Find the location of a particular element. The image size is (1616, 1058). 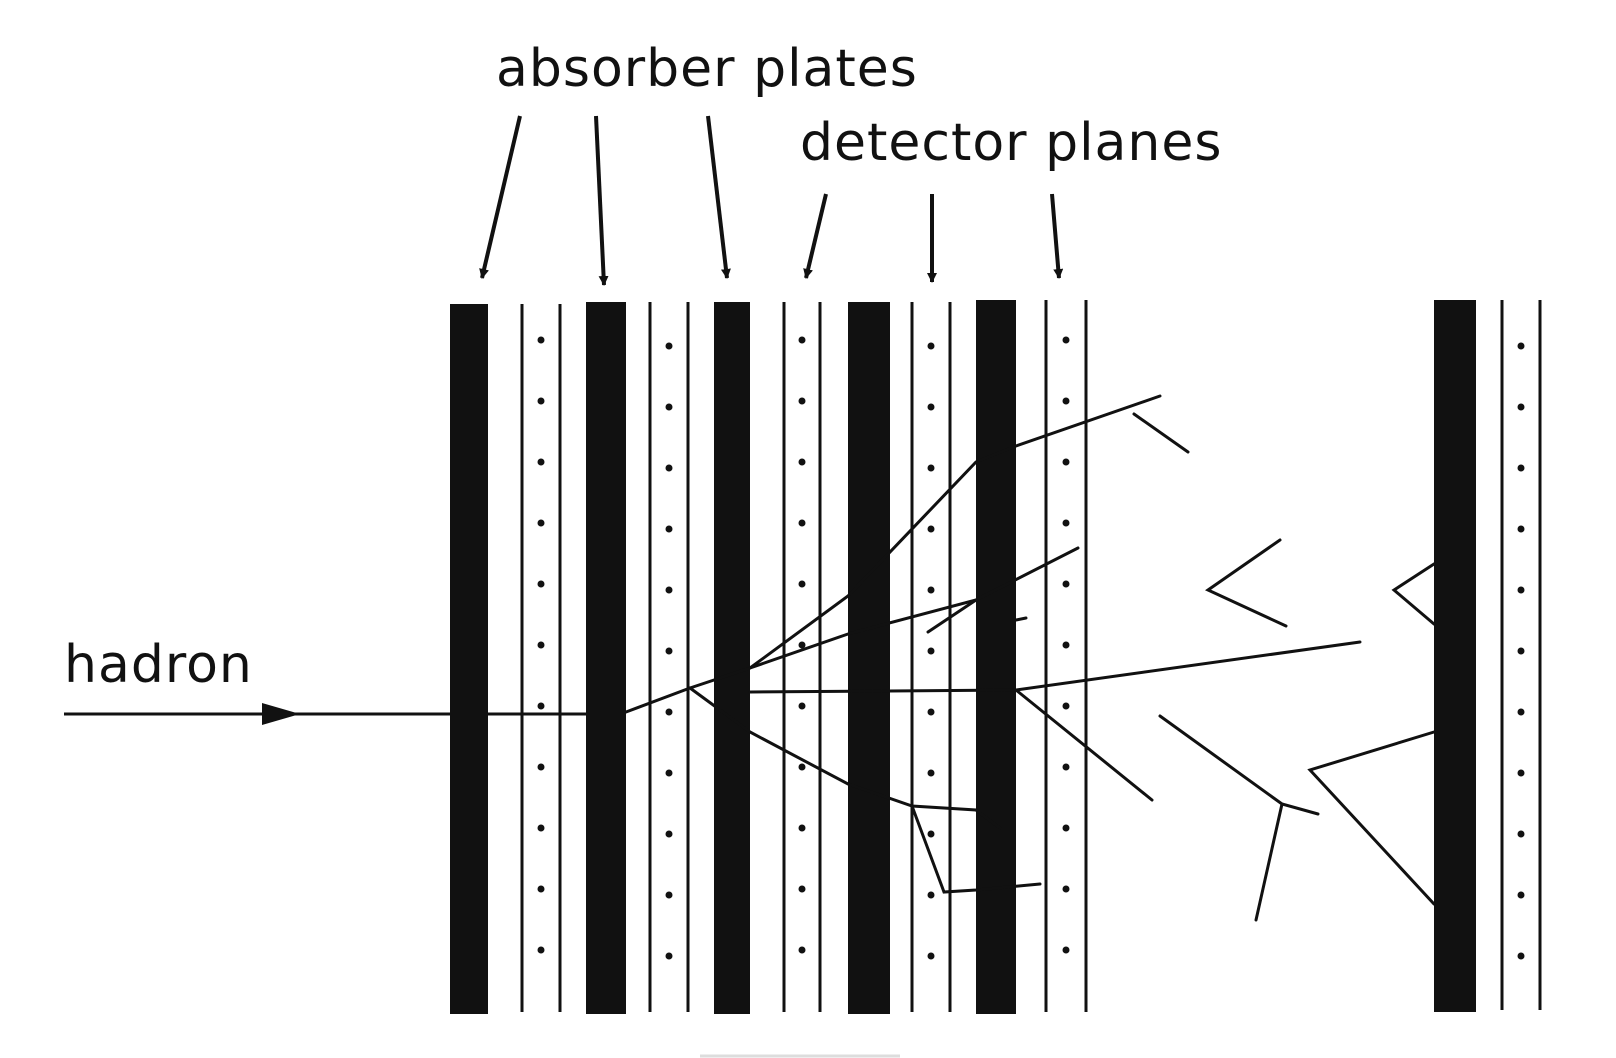

incoming-hadron-track is located at coordinates (325, 714).